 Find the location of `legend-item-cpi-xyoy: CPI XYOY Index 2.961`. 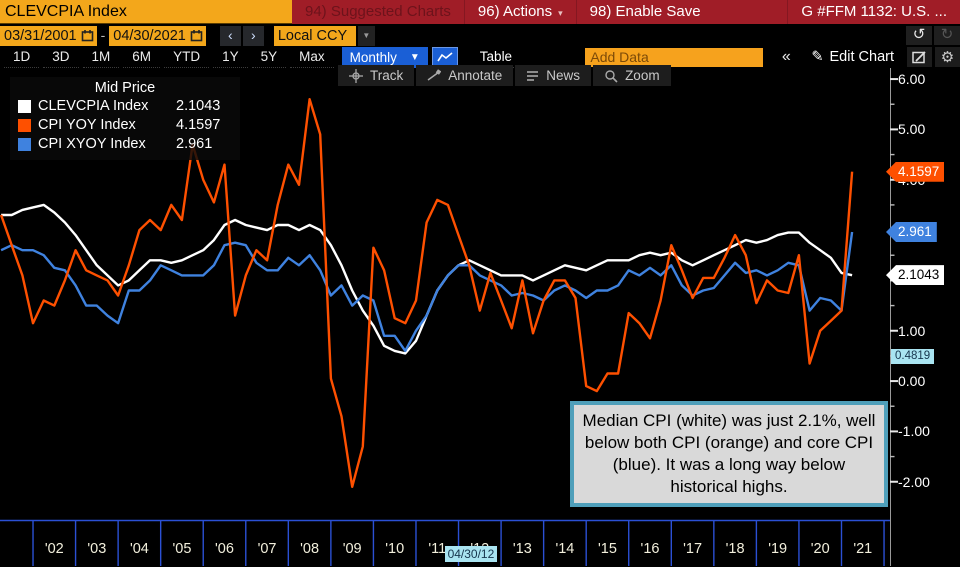

legend-item-cpi-xyoy: CPI XYOY Index 2.961 is located at coordinates (125, 144).